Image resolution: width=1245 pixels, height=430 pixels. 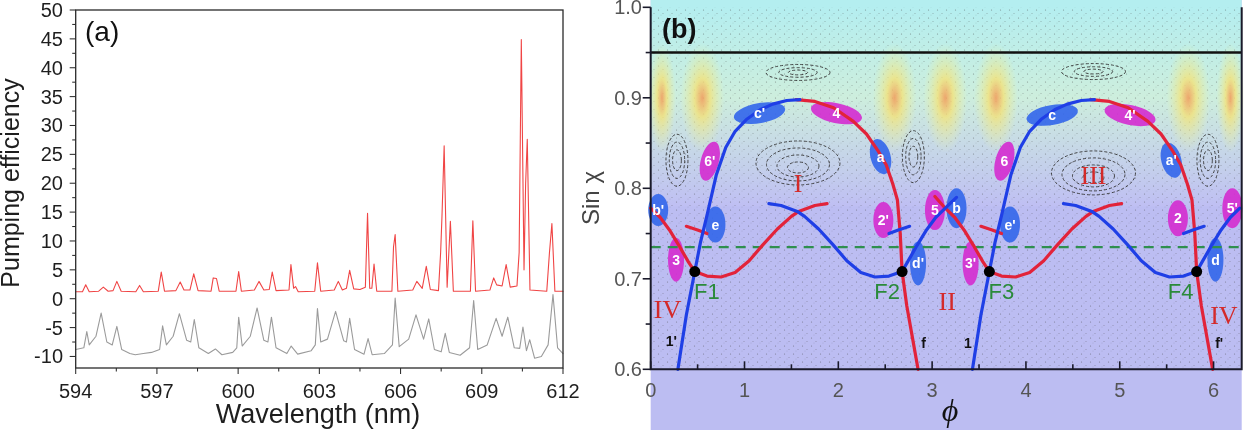 I want to click on x-tick-label: 606, so click(x=400, y=391).